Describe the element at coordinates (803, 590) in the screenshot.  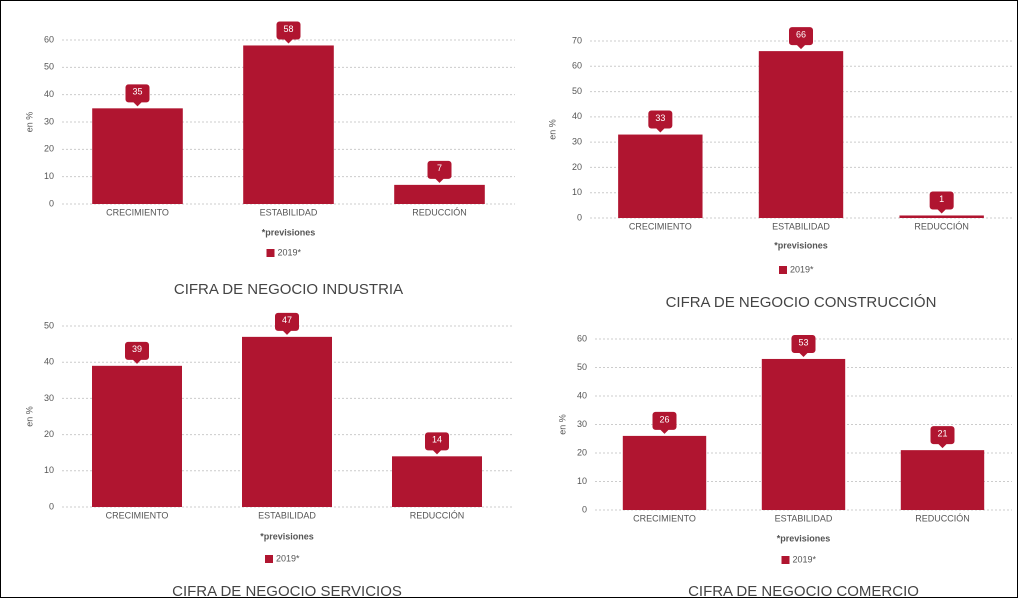
I see `chart-title: CIFRA DE NEGOCIO COMERCIO` at that location.